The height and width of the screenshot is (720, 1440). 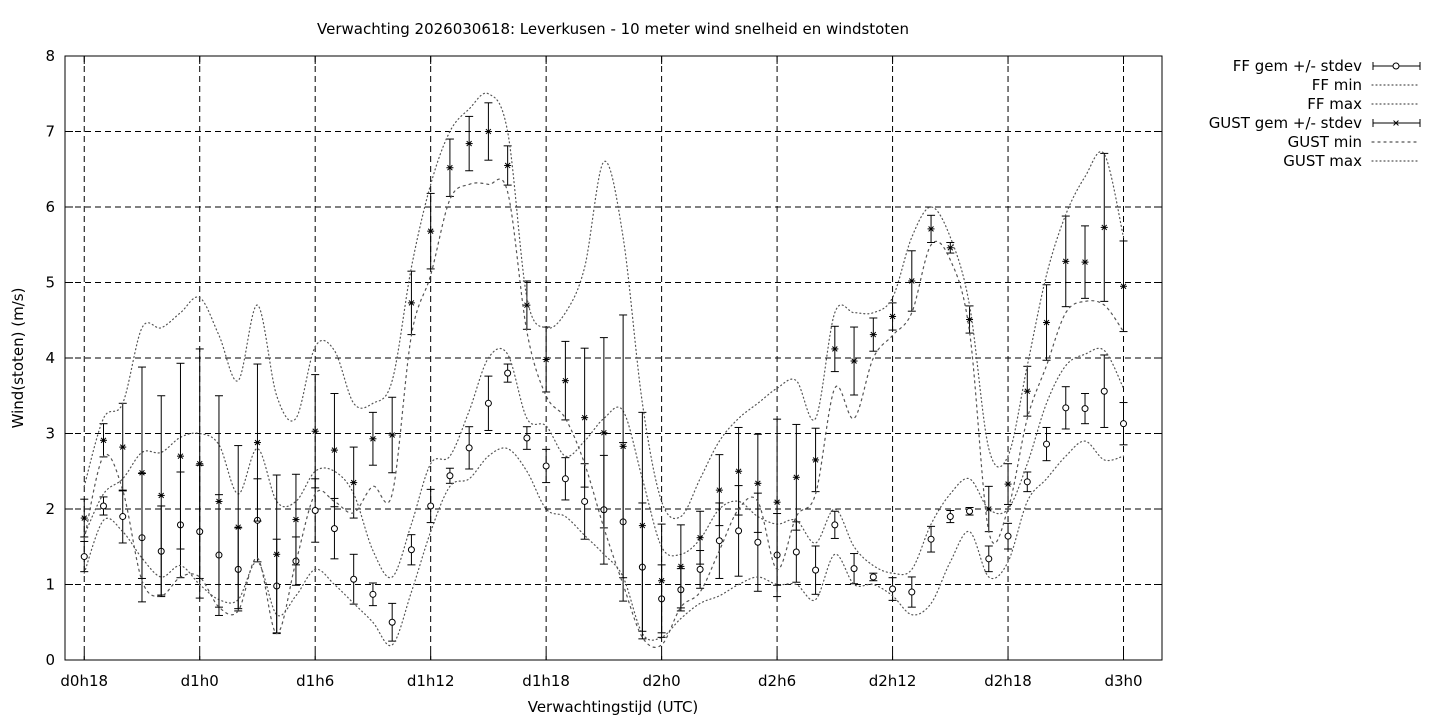 What do you see at coordinates (893, 681) in the screenshot?
I see `x-tick-label: d2h12` at bounding box center [893, 681].